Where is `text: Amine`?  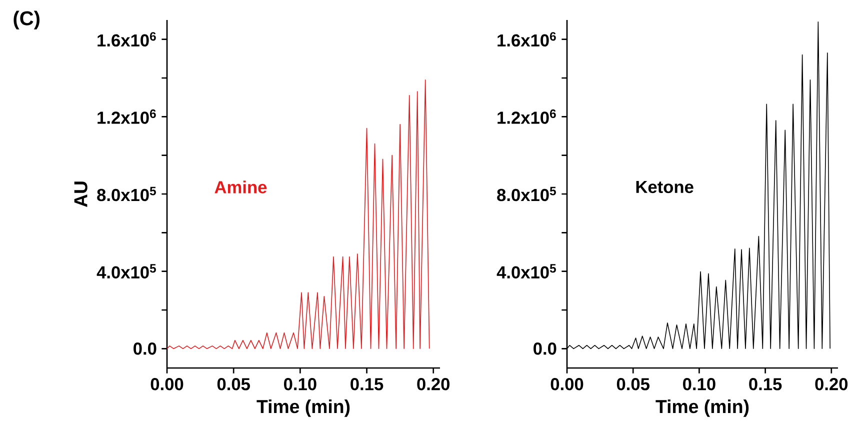 text: Amine is located at coordinates (240, 187).